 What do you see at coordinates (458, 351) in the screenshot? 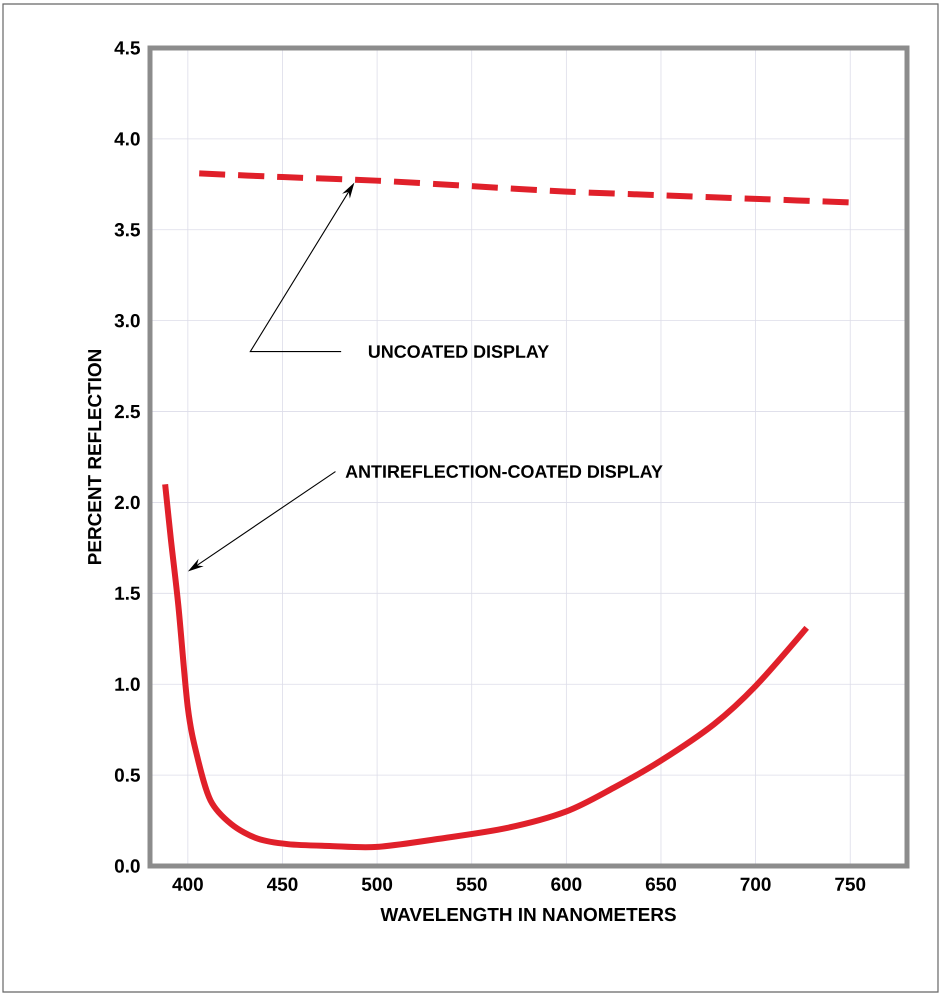
I see `annotation: UNCOATED DISPLAY` at bounding box center [458, 351].